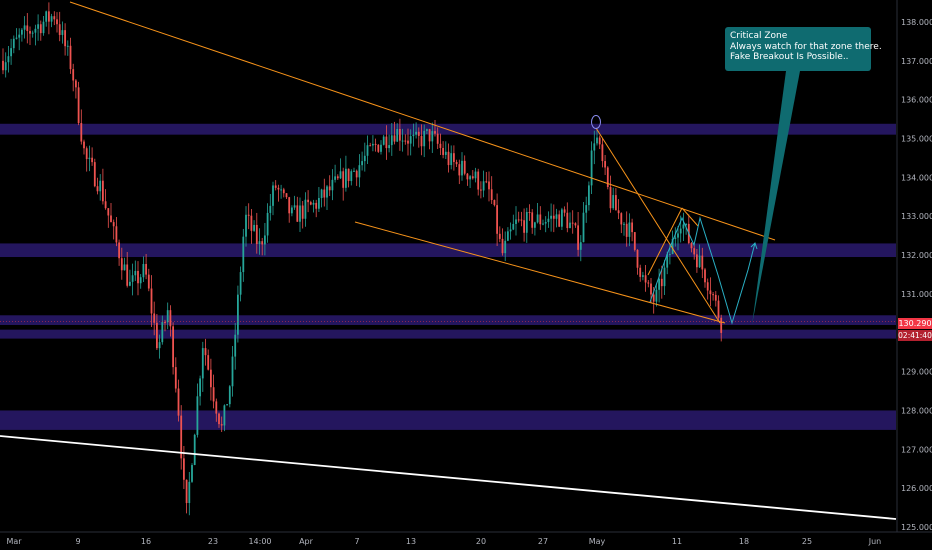 The height and width of the screenshot is (550, 932). Describe the element at coordinates (916, 177) in the screenshot. I see `y-tick-label-4: 134.000` at that location.